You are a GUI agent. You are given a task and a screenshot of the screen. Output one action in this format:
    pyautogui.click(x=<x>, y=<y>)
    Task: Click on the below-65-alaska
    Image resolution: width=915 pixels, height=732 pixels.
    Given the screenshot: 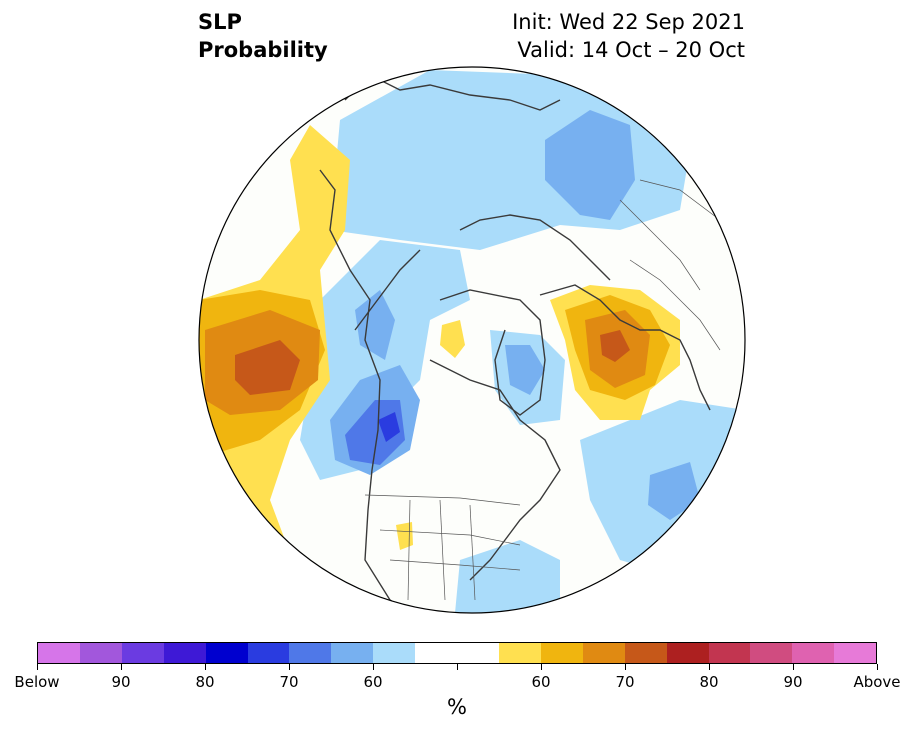 What is the action you would take?
    pyautogui.click(x=375, y=325)
    